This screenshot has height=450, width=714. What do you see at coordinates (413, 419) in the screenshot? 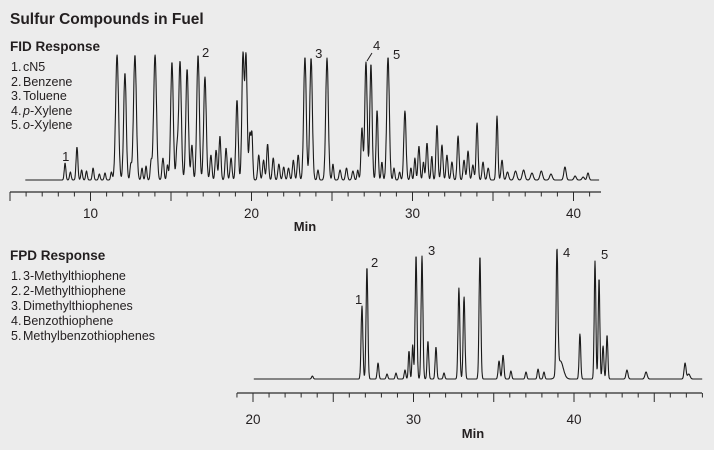
I see `fpd-x-tick-label: 30` at bounding box center [413, 419].